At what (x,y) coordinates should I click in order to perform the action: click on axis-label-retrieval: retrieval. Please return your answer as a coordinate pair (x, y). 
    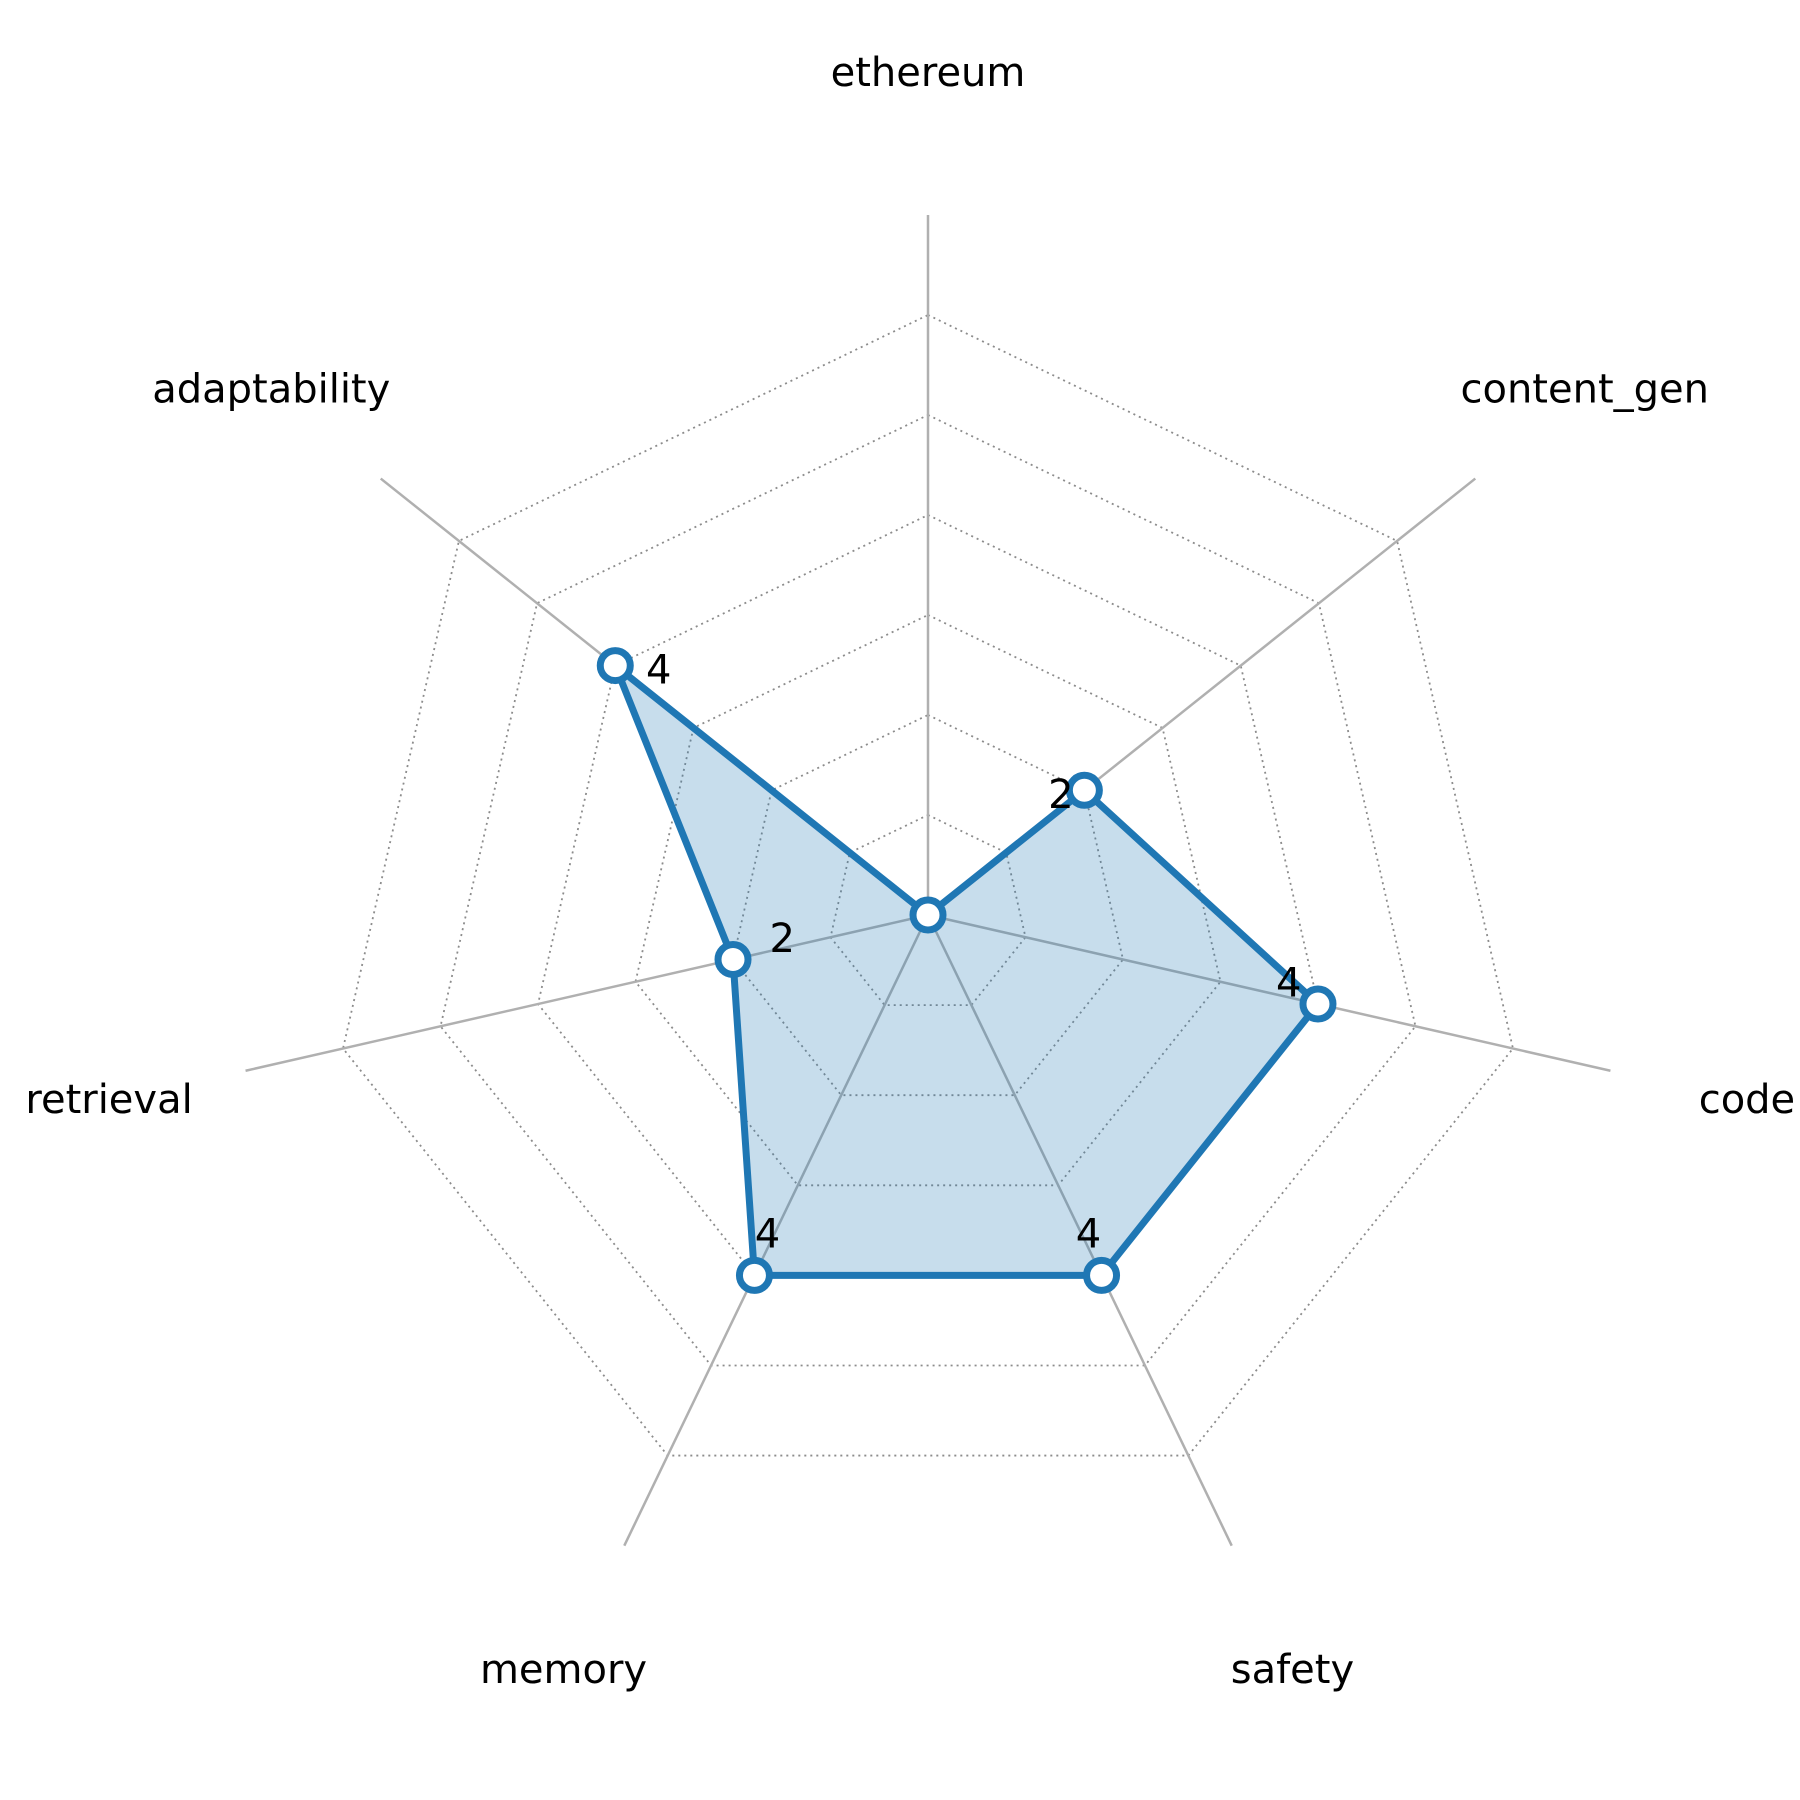
    Looking at the image, I should click on (108, 1100).